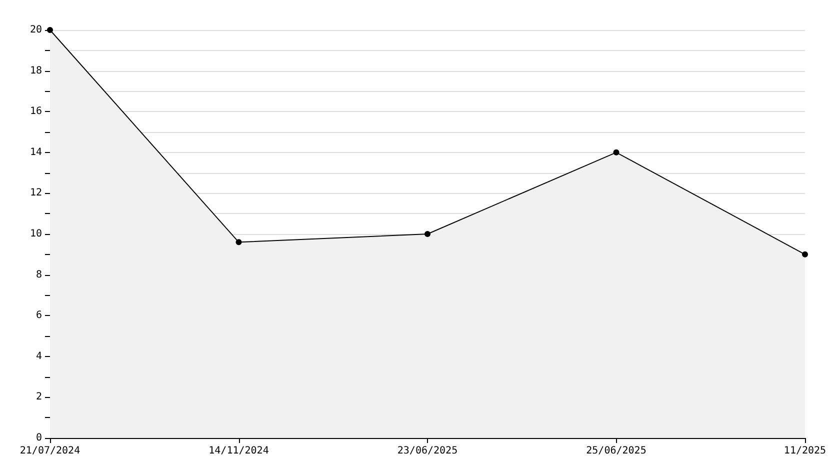 The image size is (834, 468). What do you see at coordinates (427, 451) in the screenshot?
I see `x-tick-label: 23/06/2025` at bounding box center [427, 451].